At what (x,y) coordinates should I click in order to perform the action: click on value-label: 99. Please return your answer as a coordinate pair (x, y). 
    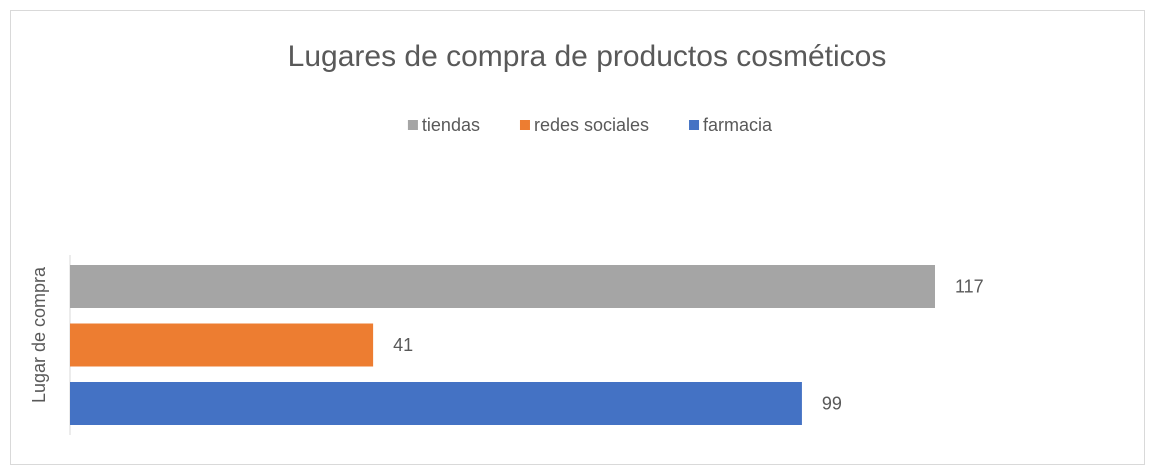
    Looking at the image, I should click on (832, 403).